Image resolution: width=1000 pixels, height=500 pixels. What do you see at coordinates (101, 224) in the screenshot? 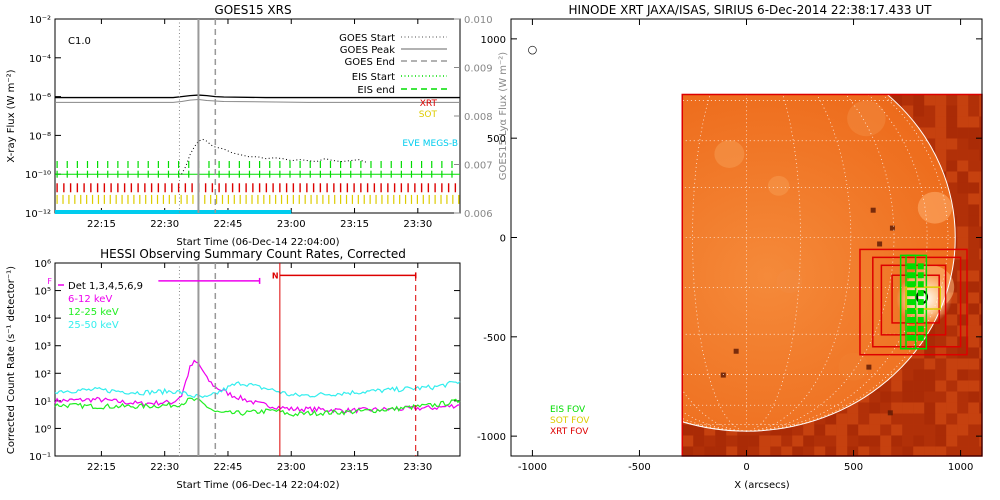
I see `goes-xtick-label: 22:15` at bounding box center [101, 224].